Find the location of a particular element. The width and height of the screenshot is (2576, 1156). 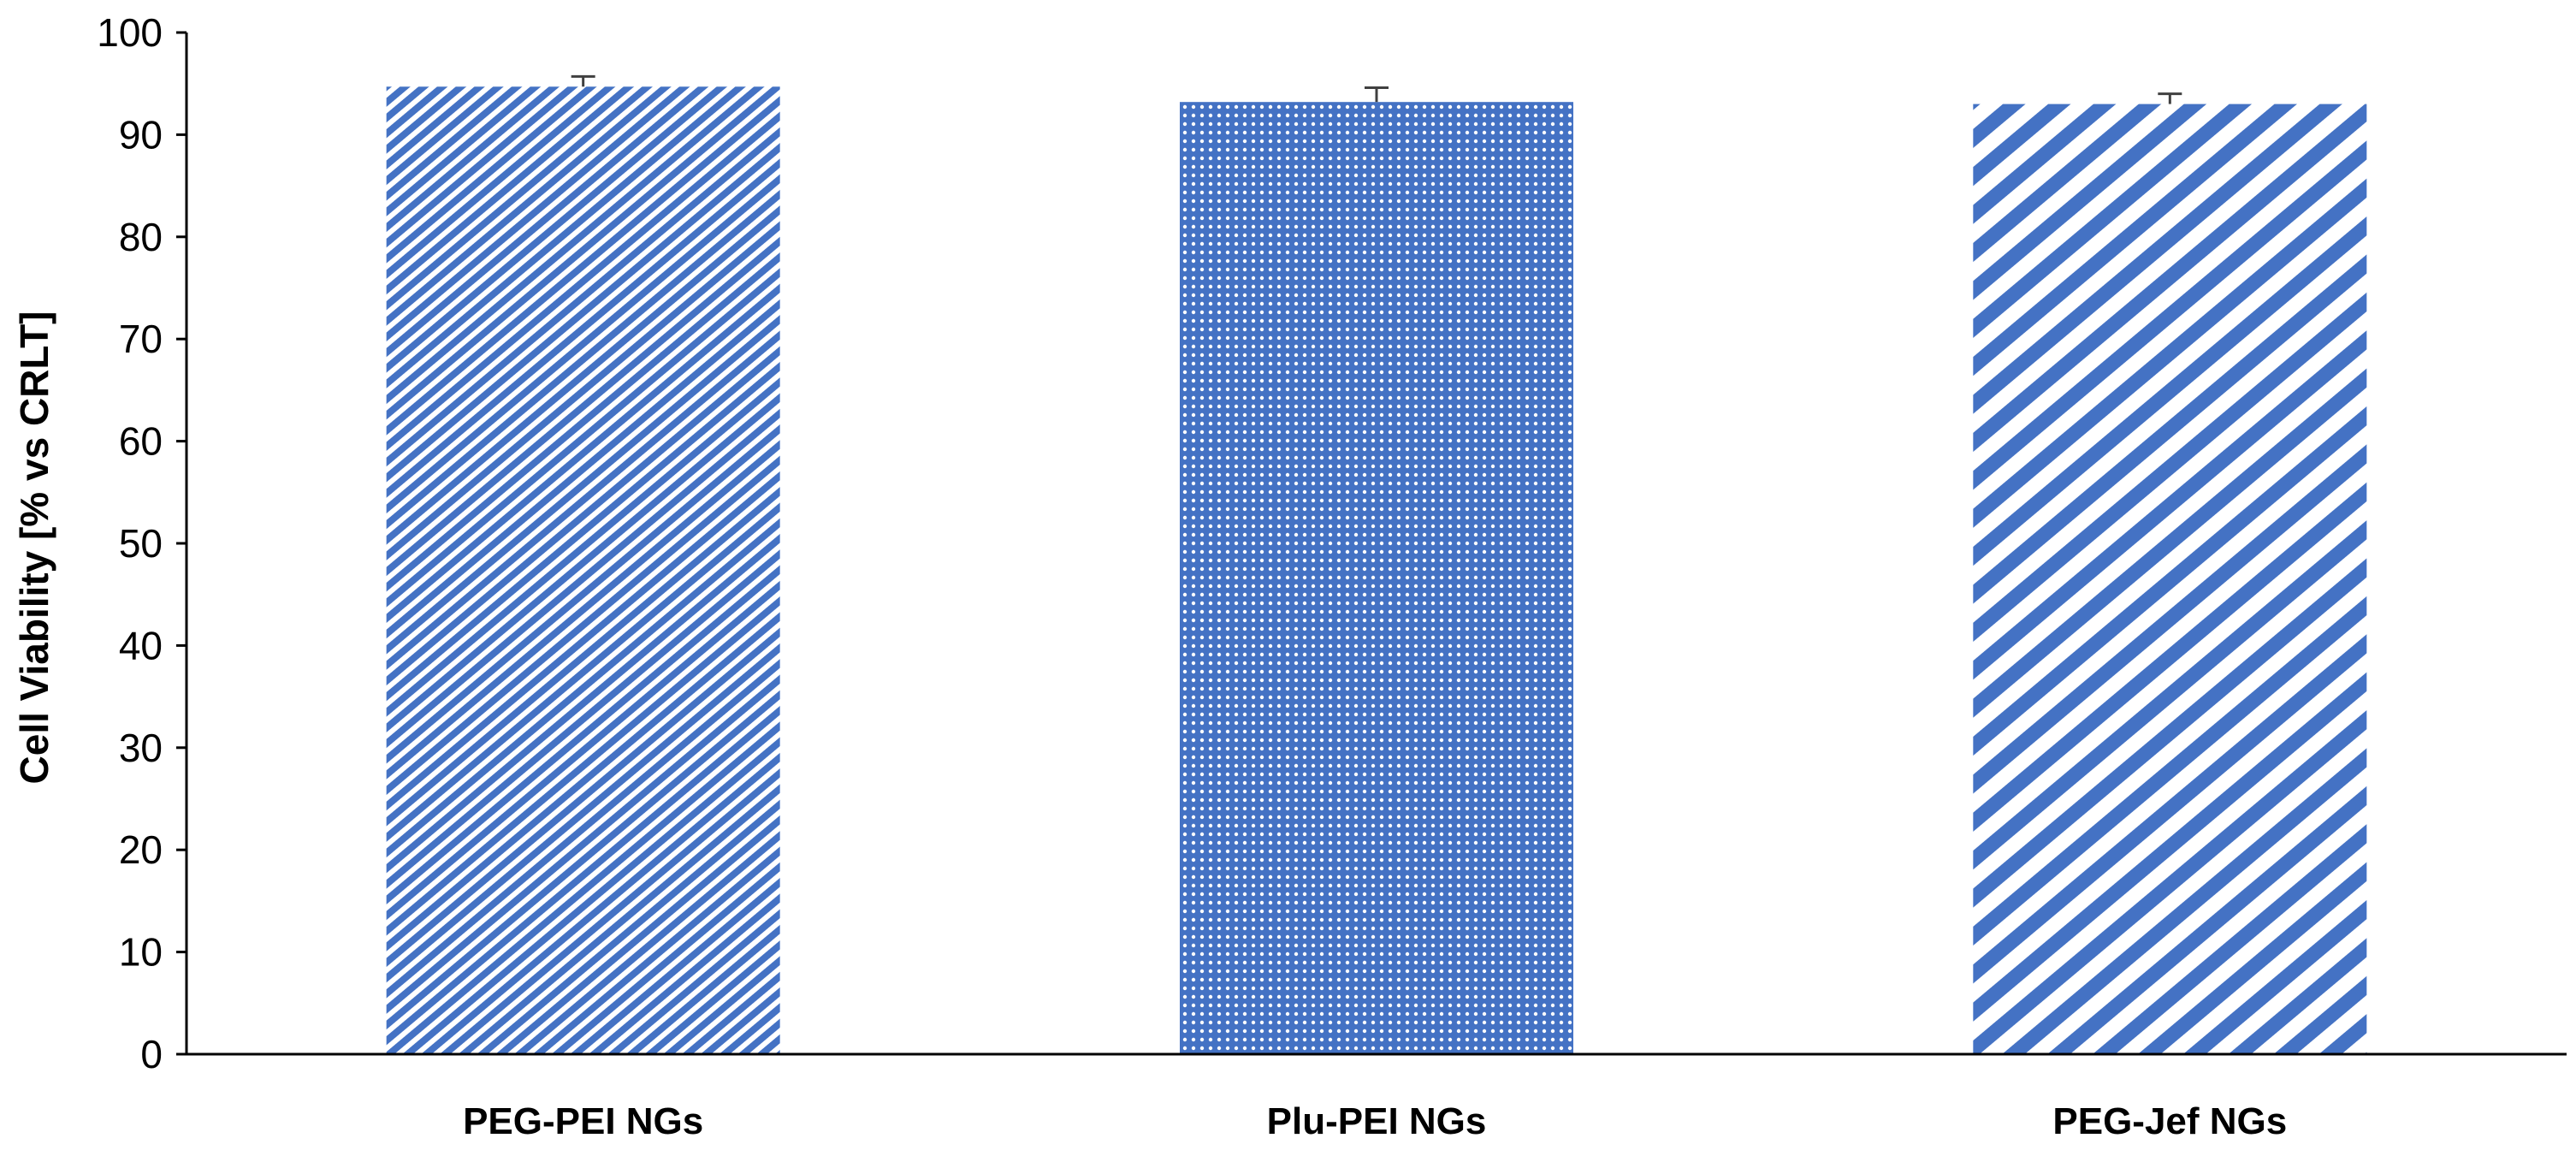

error-bars-layer is located at coordinates (1376, 89).